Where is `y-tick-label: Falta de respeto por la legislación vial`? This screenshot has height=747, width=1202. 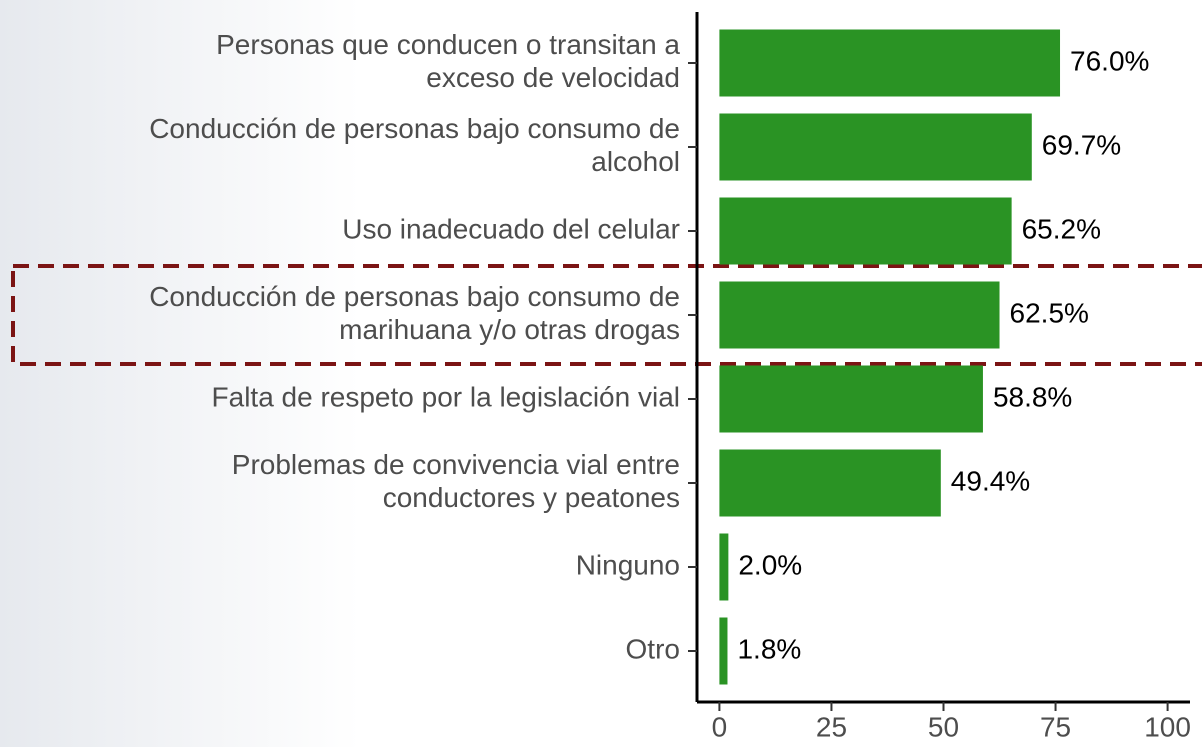
y-tick-label: Falta de respeto por la legislación vial is located at coordinates (446, 396).